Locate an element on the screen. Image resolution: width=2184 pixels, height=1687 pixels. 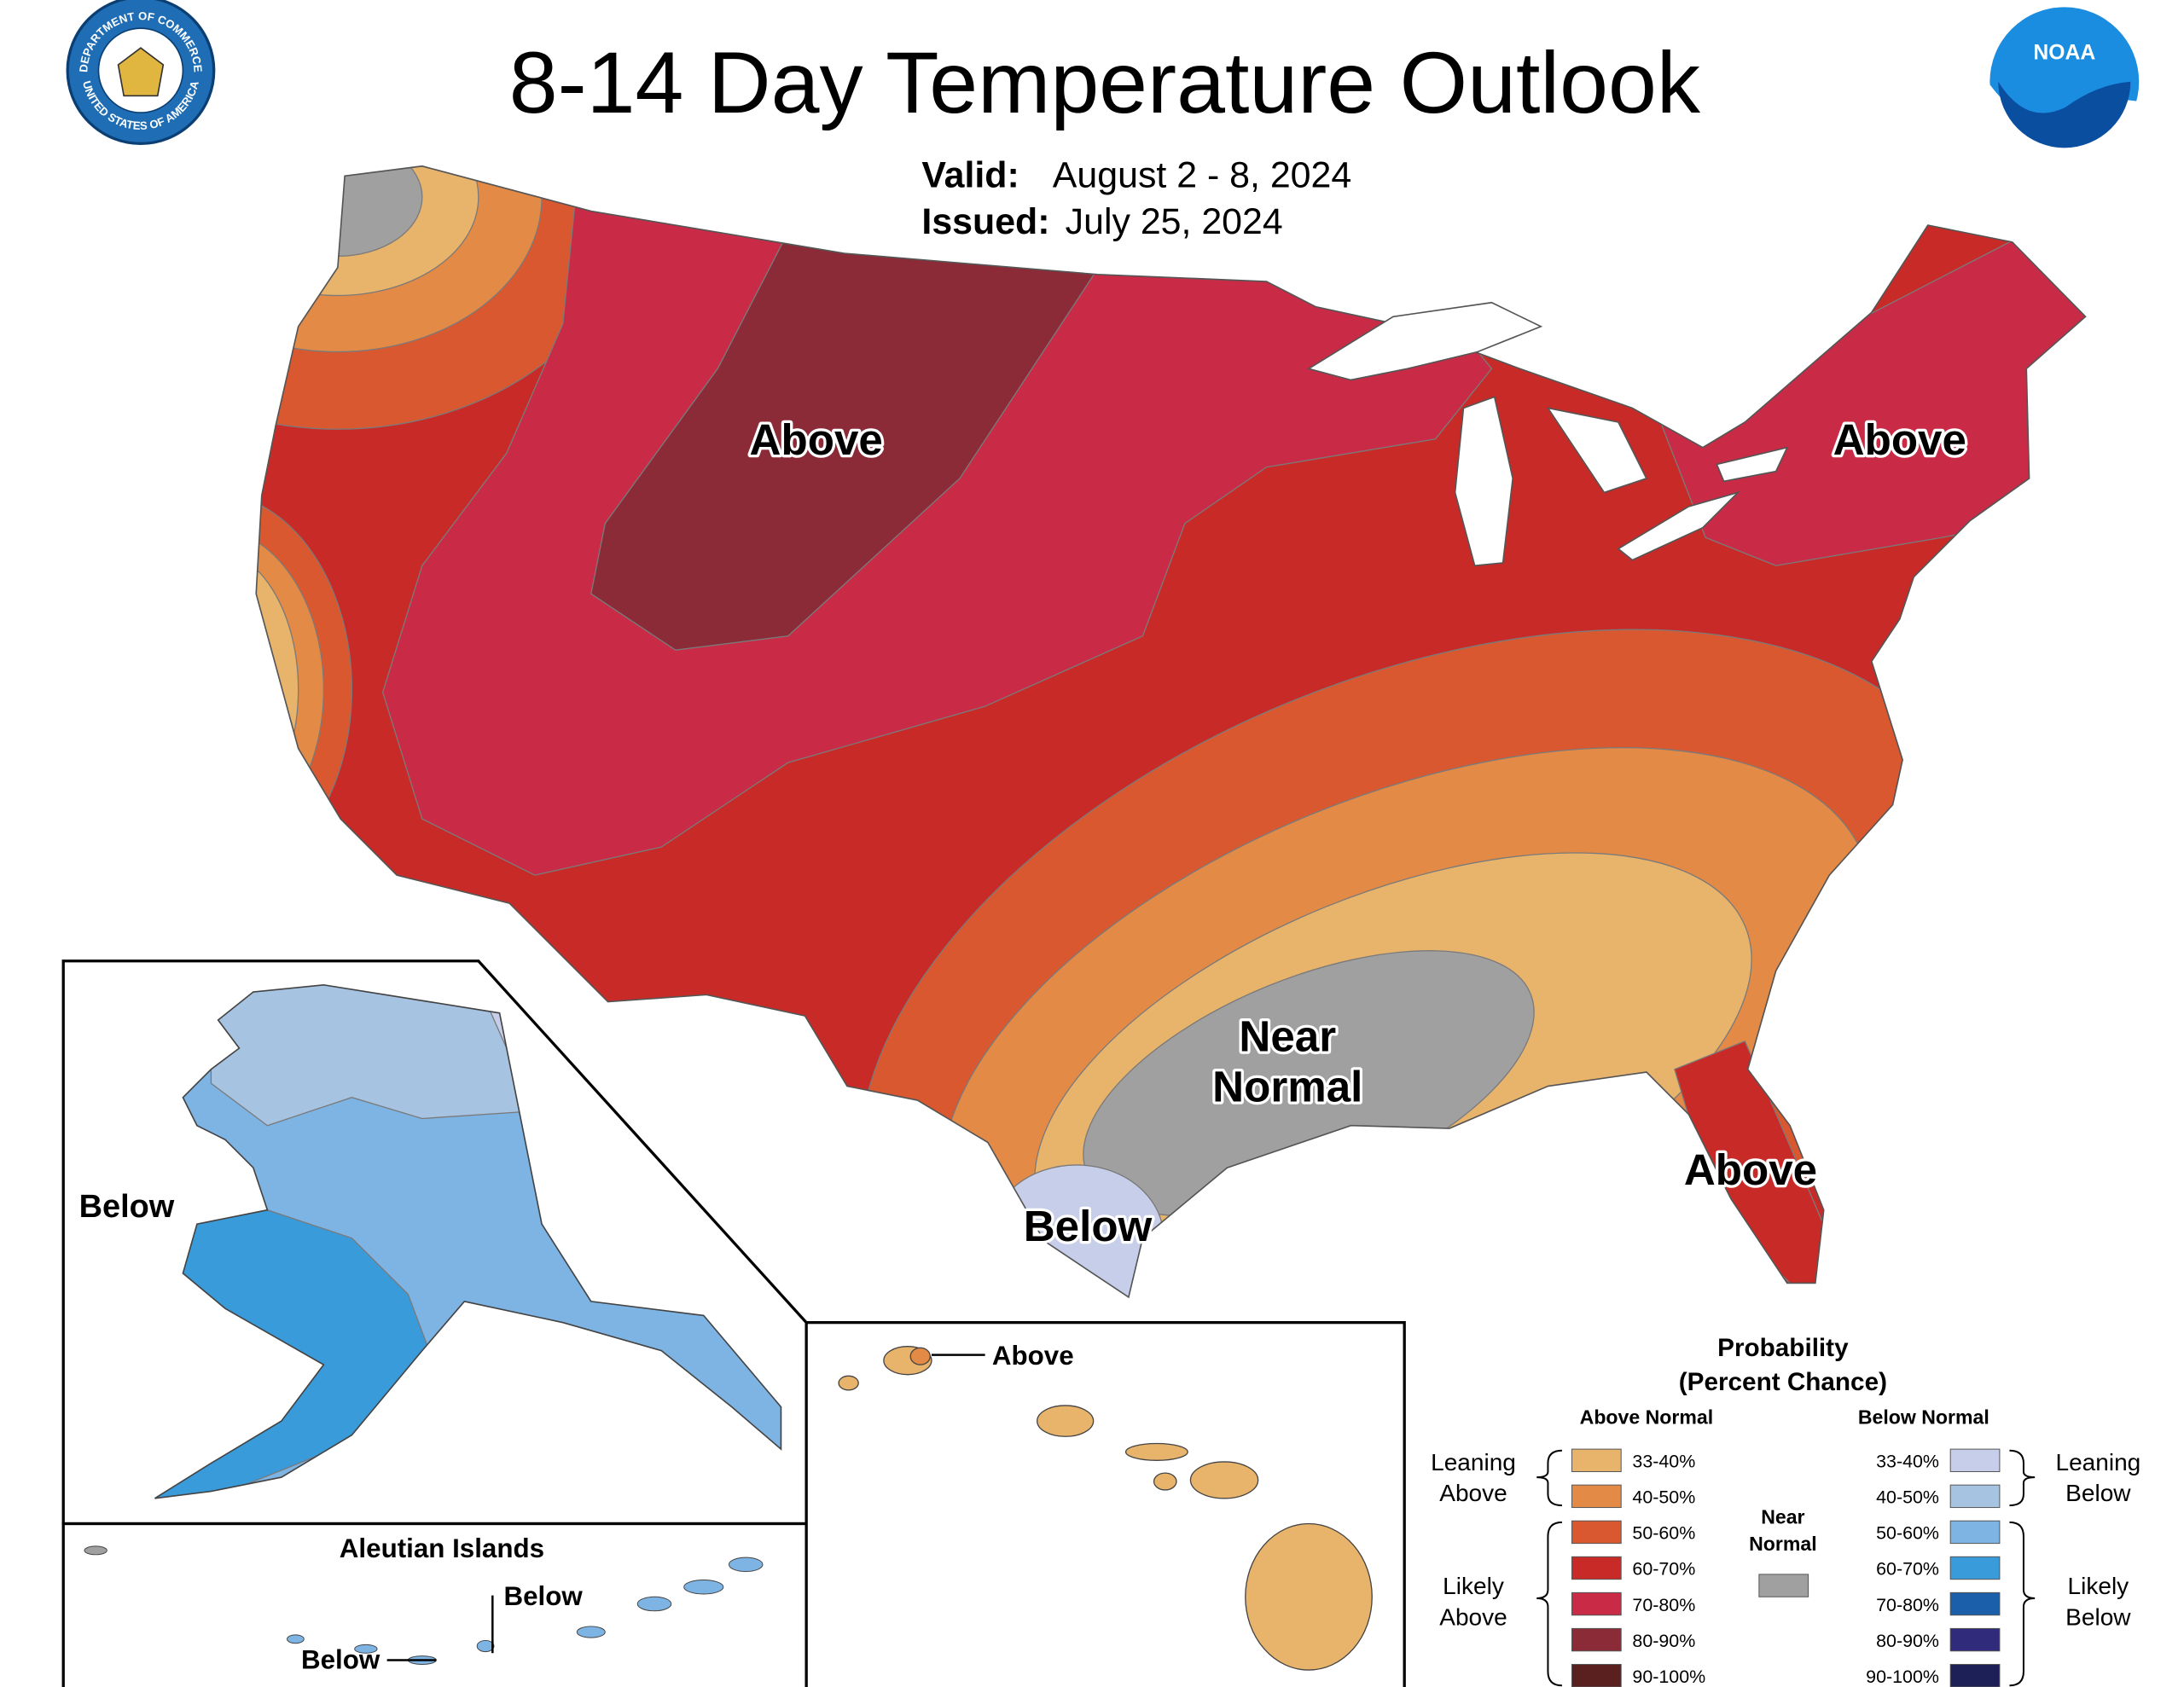
legend-title: (Percent Chance) is located at coordinates (1783, 1382).